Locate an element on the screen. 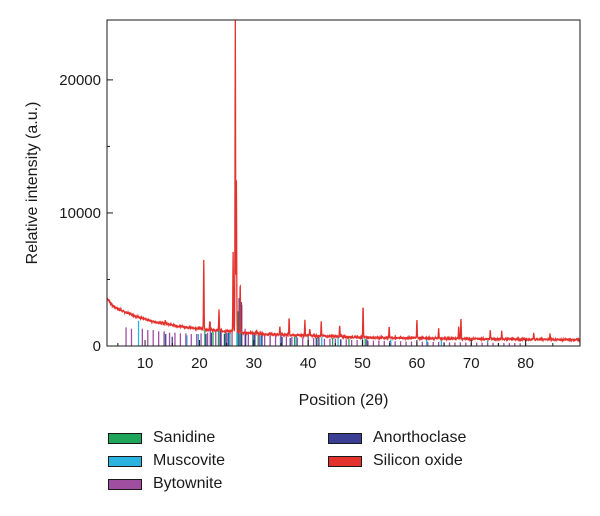  x-axis-title: Position (2θ) is located at coordinates (344, 400).